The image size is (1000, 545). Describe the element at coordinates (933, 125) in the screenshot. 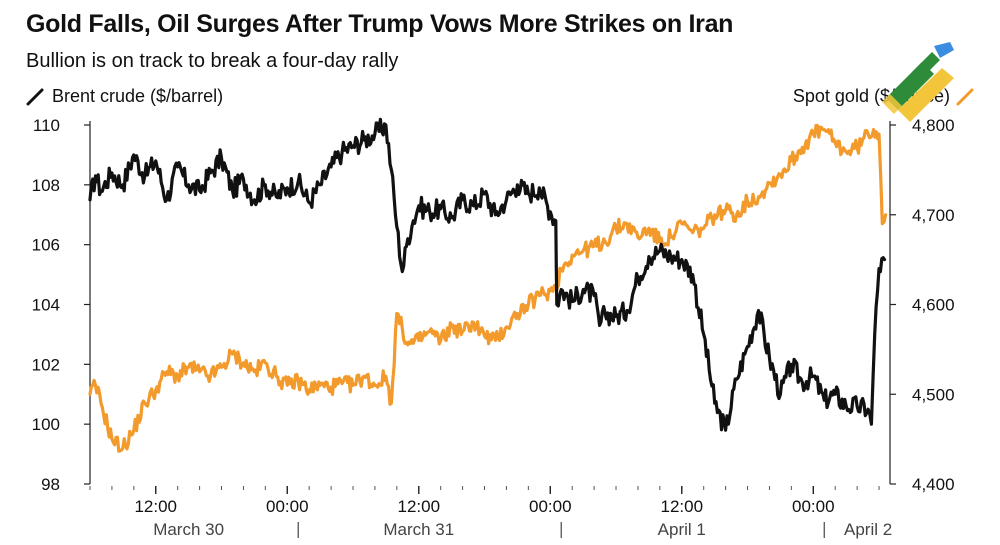

I see `right-axis-tick-label: 4,800` at that location.